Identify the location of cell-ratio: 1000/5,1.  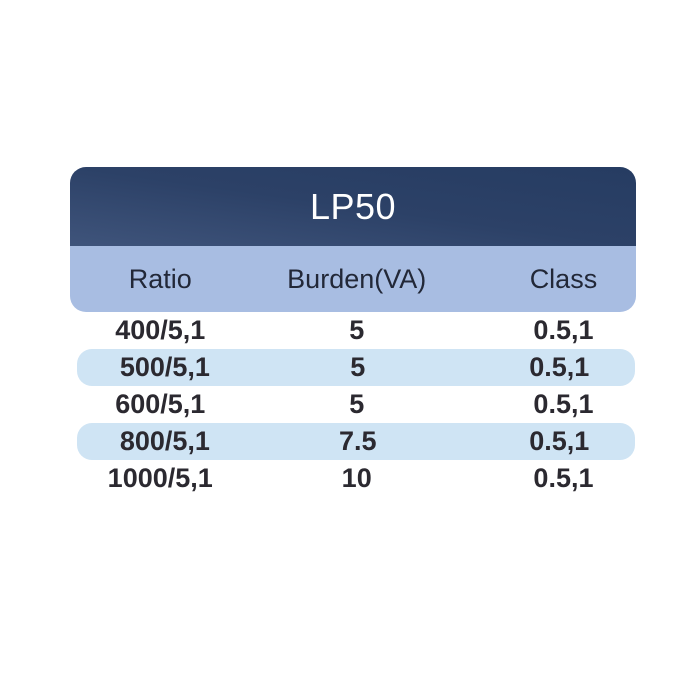
(160, 478).